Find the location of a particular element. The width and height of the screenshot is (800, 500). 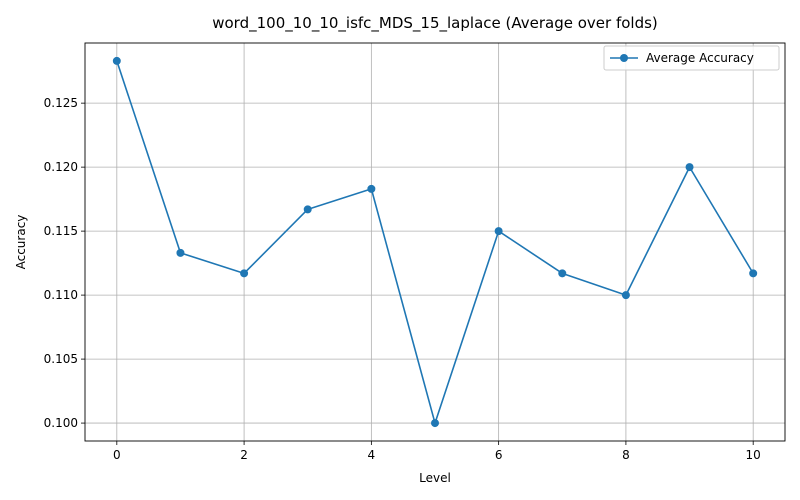

y-tick-label: 0.105 is located at coordinates (61, 359).